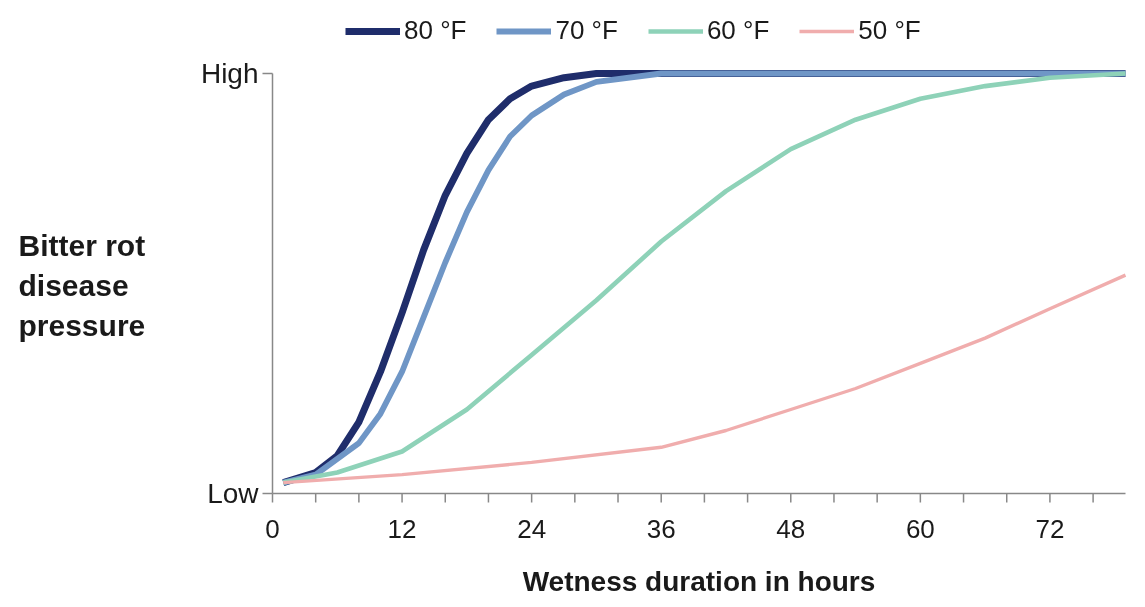 Image resolution: width=1145 pixels, height=607 pixels. I want to click on legend-label: 70 °F, so click(586, 30).